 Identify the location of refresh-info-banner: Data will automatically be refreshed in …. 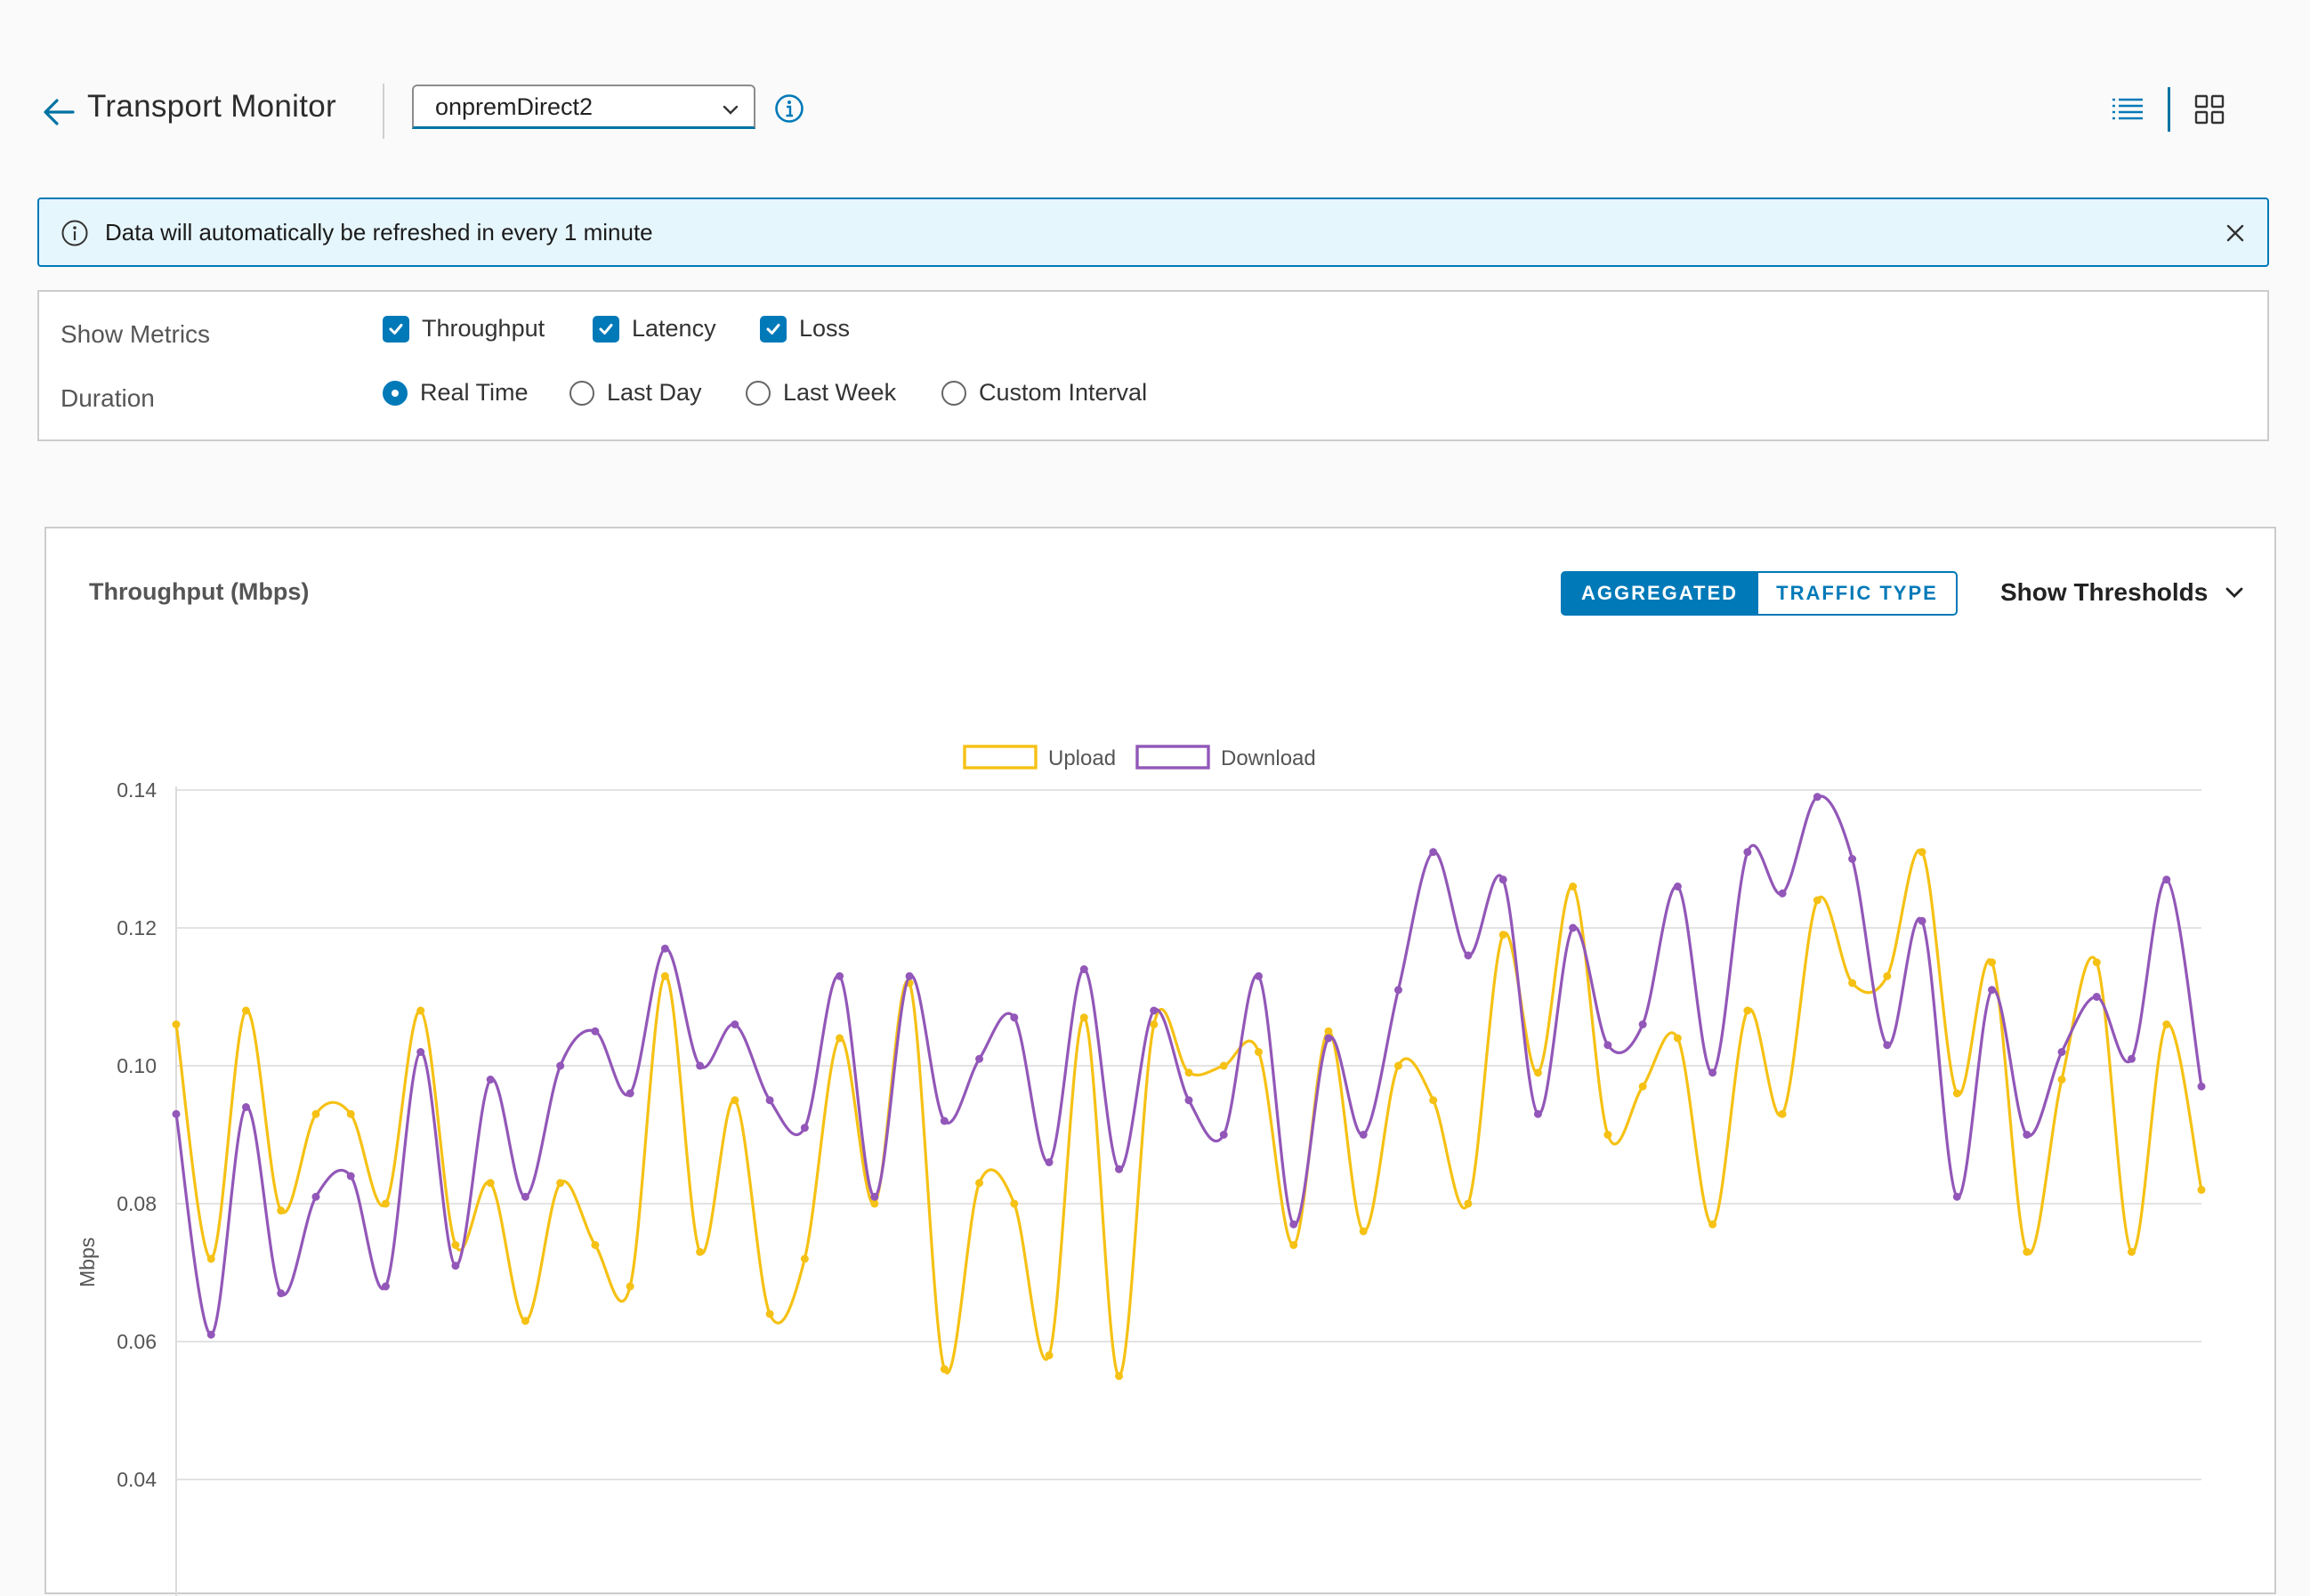
(1153, 232).